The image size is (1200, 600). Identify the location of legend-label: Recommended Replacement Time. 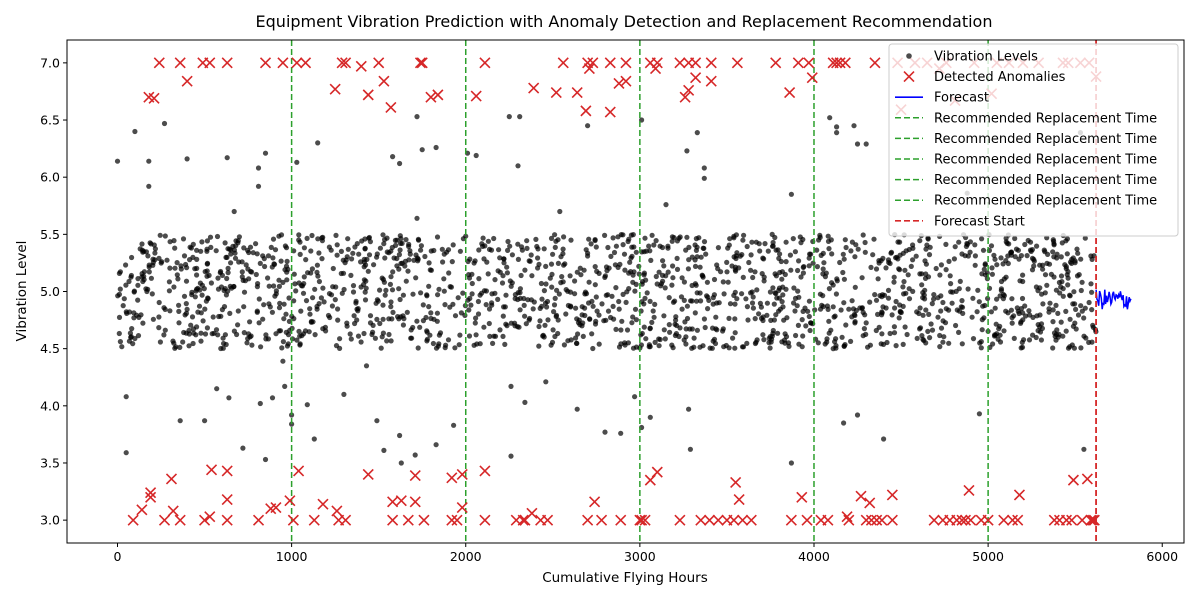
(1045, 201).